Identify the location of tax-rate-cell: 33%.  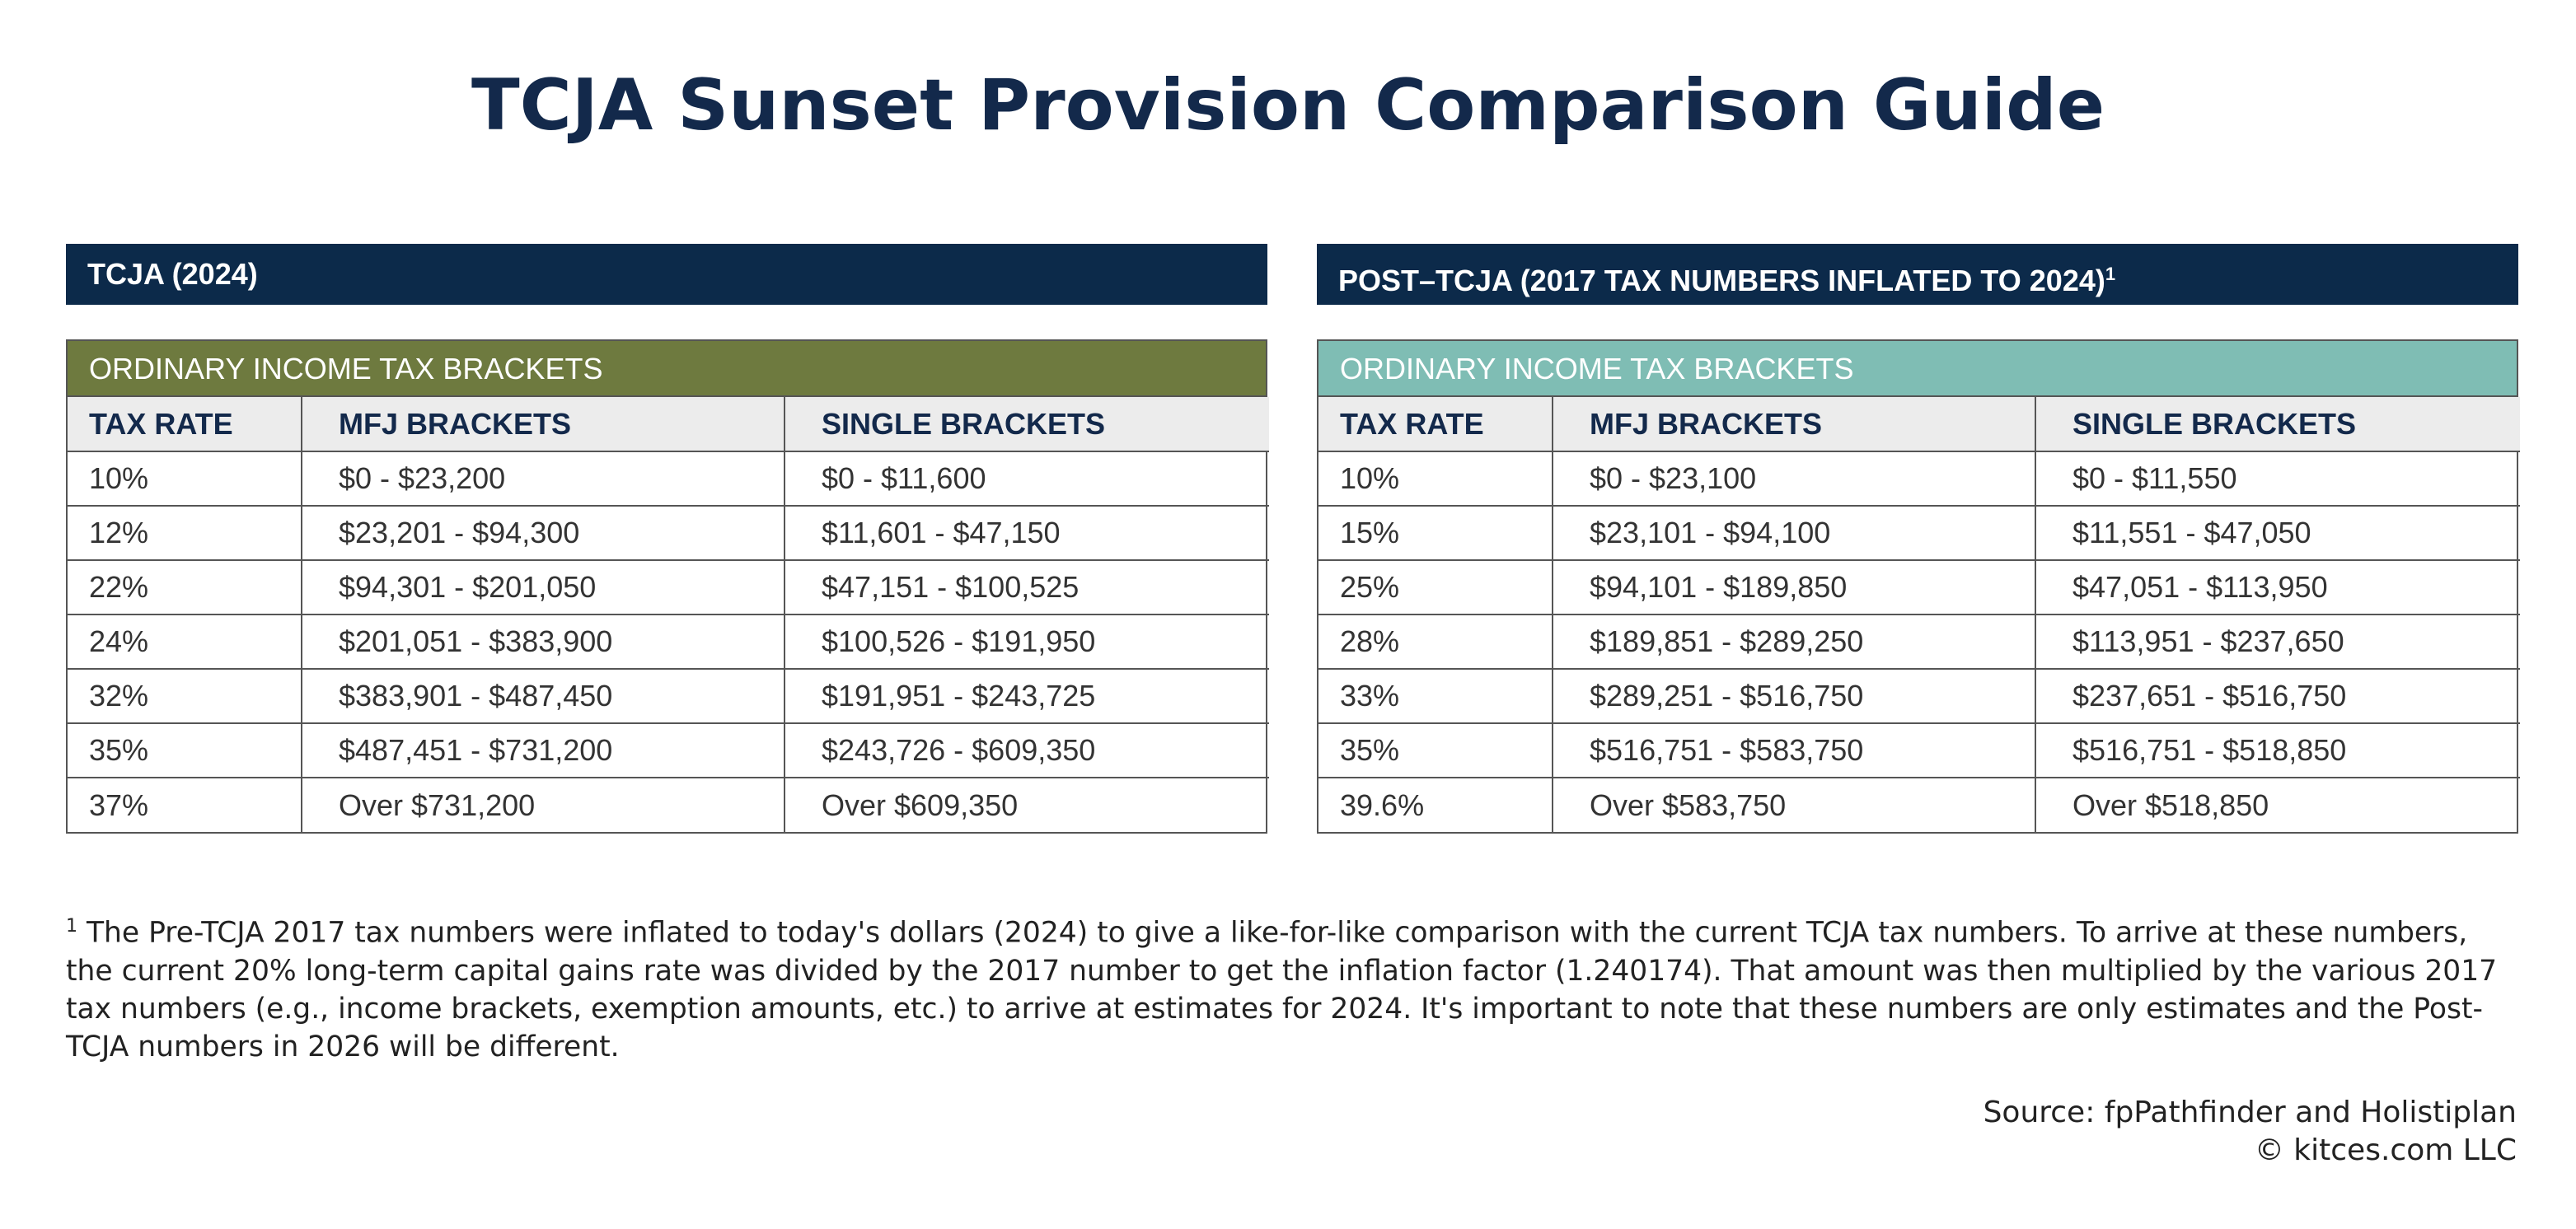
(1435, 697).